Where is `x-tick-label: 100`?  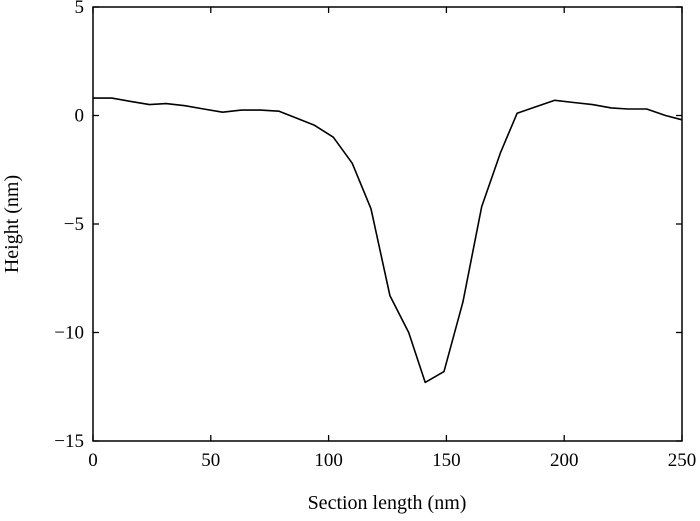
x-tick-label: 100 is located at coordinates (328, 460).